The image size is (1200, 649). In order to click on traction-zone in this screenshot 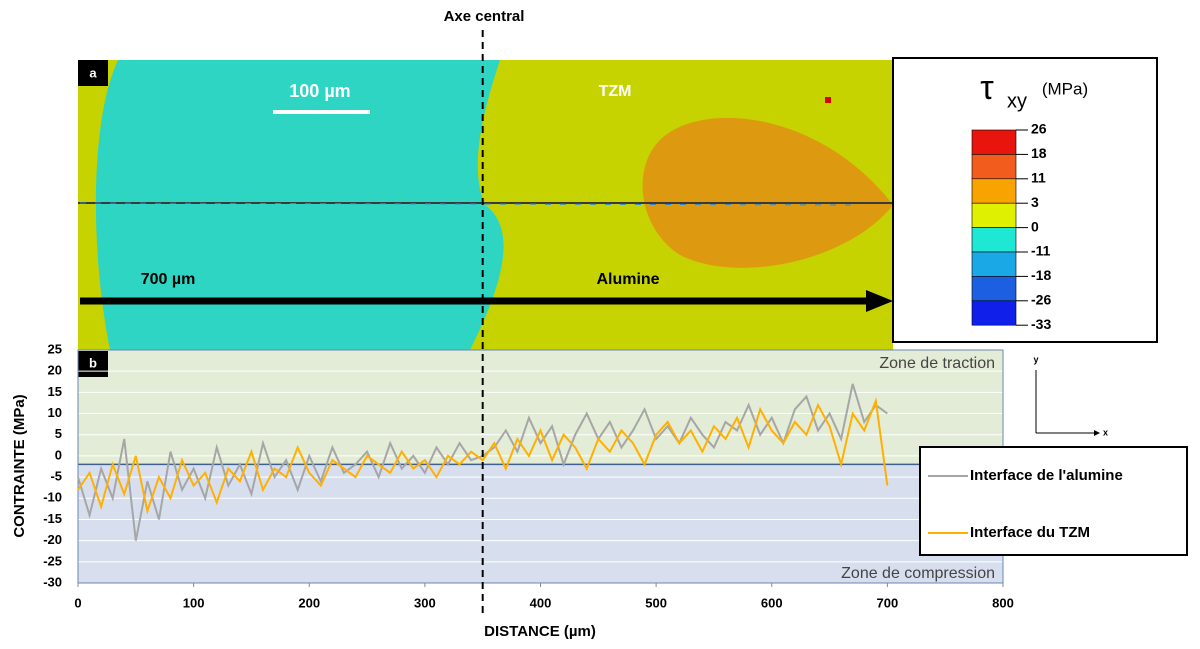, I will do `click(540, 407)`.